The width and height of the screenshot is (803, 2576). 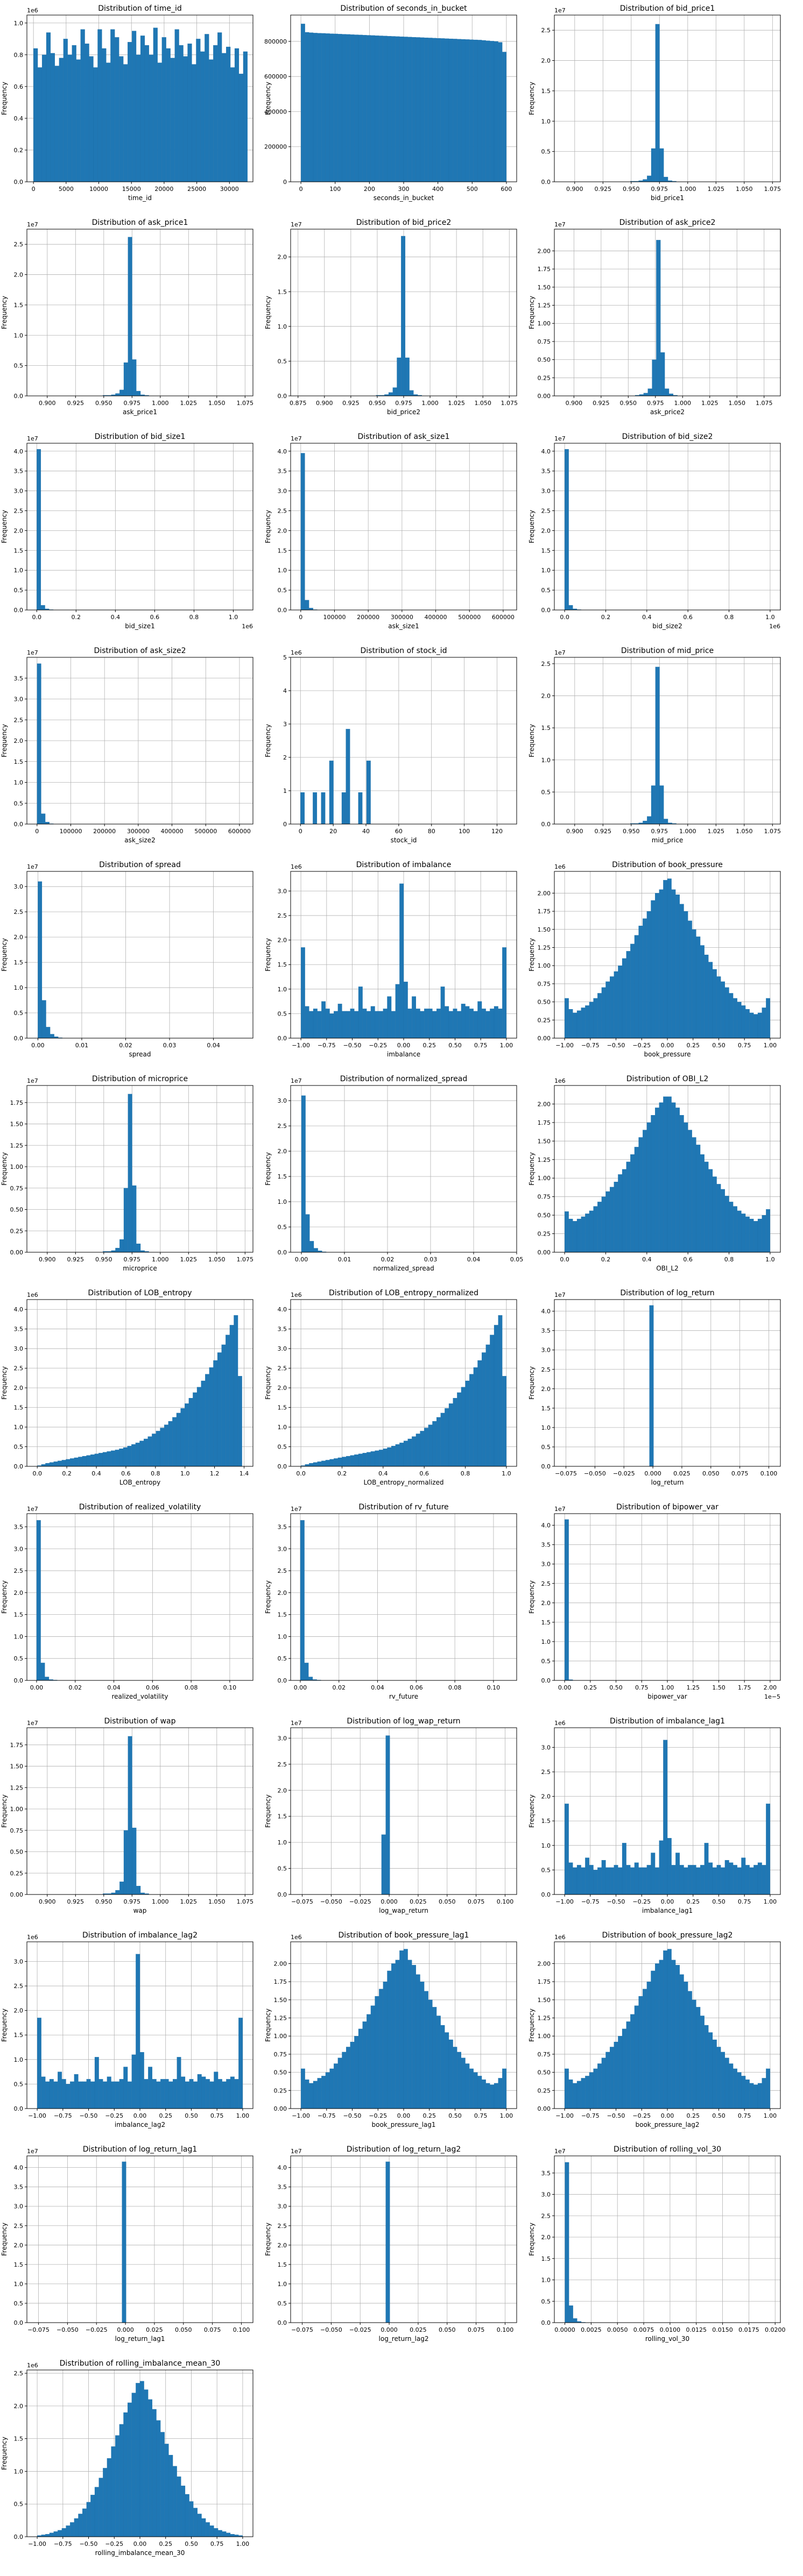 I want to click on x-tick-label: 300000, so click(x=138, y=831).